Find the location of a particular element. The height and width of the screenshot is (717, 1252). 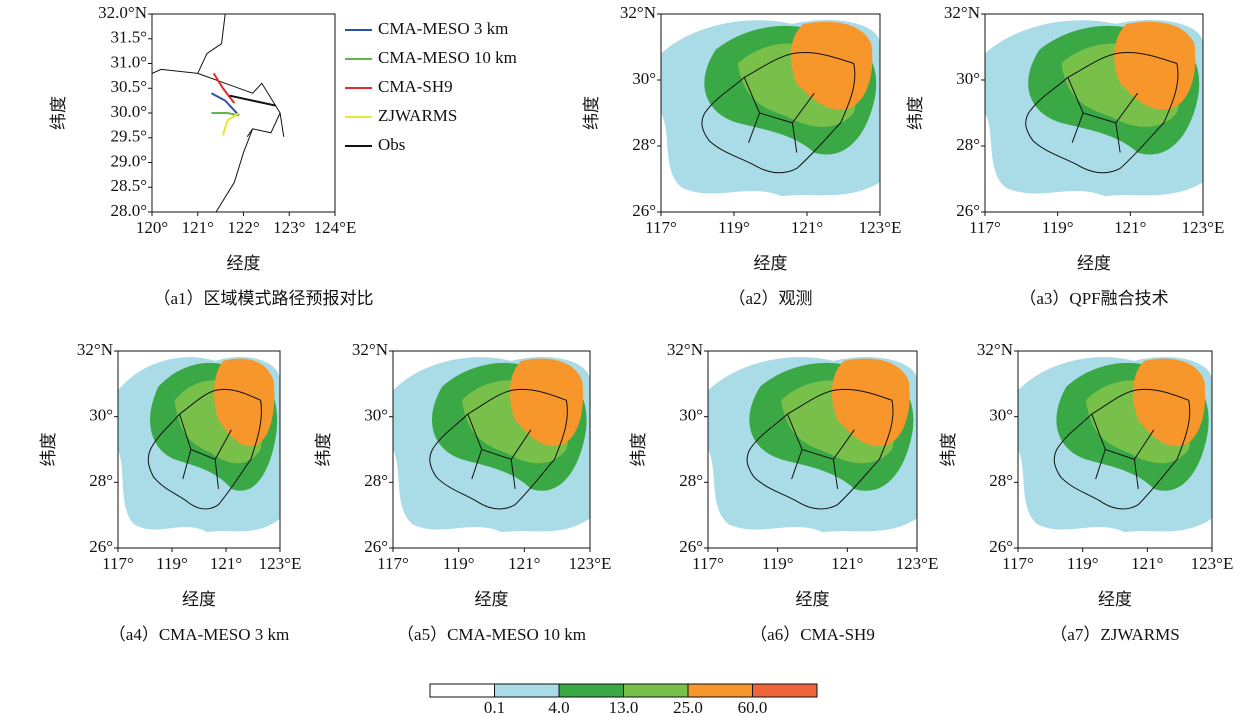

panel-caption: （a1）区域模式路径预报对比 is located at coordinates (263, 298).